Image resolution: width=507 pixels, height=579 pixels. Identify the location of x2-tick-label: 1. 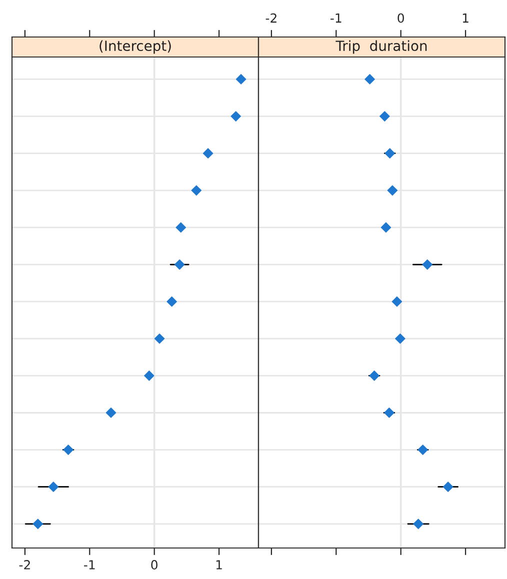
(465, 18).